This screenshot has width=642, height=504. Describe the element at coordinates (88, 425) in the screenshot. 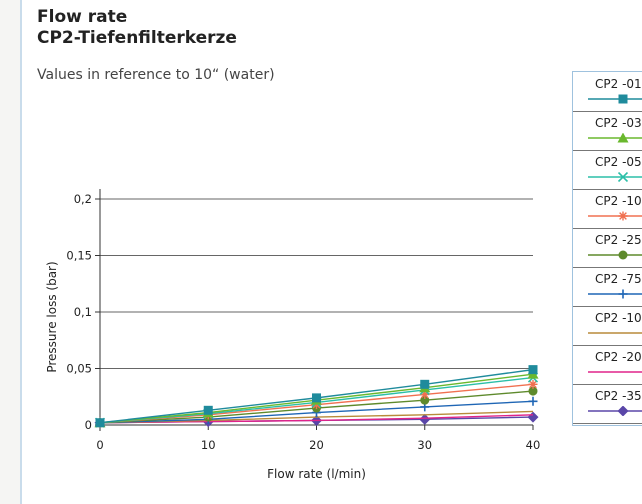

I see `y-tick-label: 0` at that location.